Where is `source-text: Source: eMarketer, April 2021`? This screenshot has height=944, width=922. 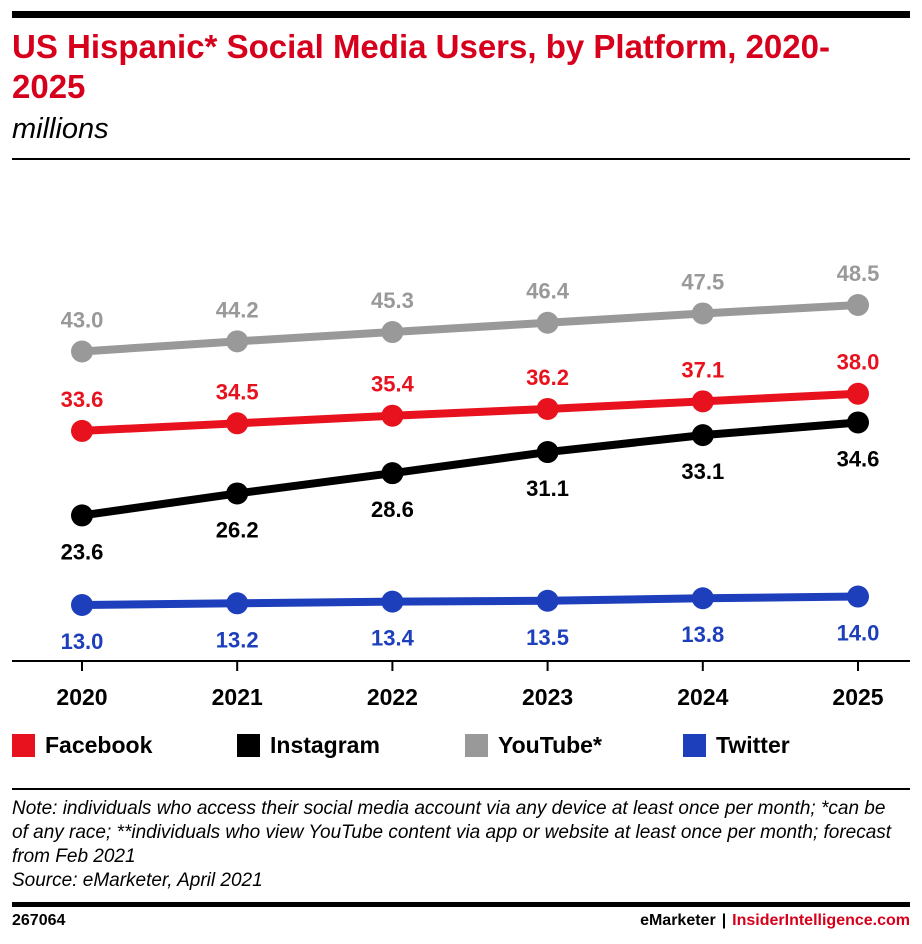 source-text: Source: eMarketer, April 2021 is located at coordinates (137, 880).